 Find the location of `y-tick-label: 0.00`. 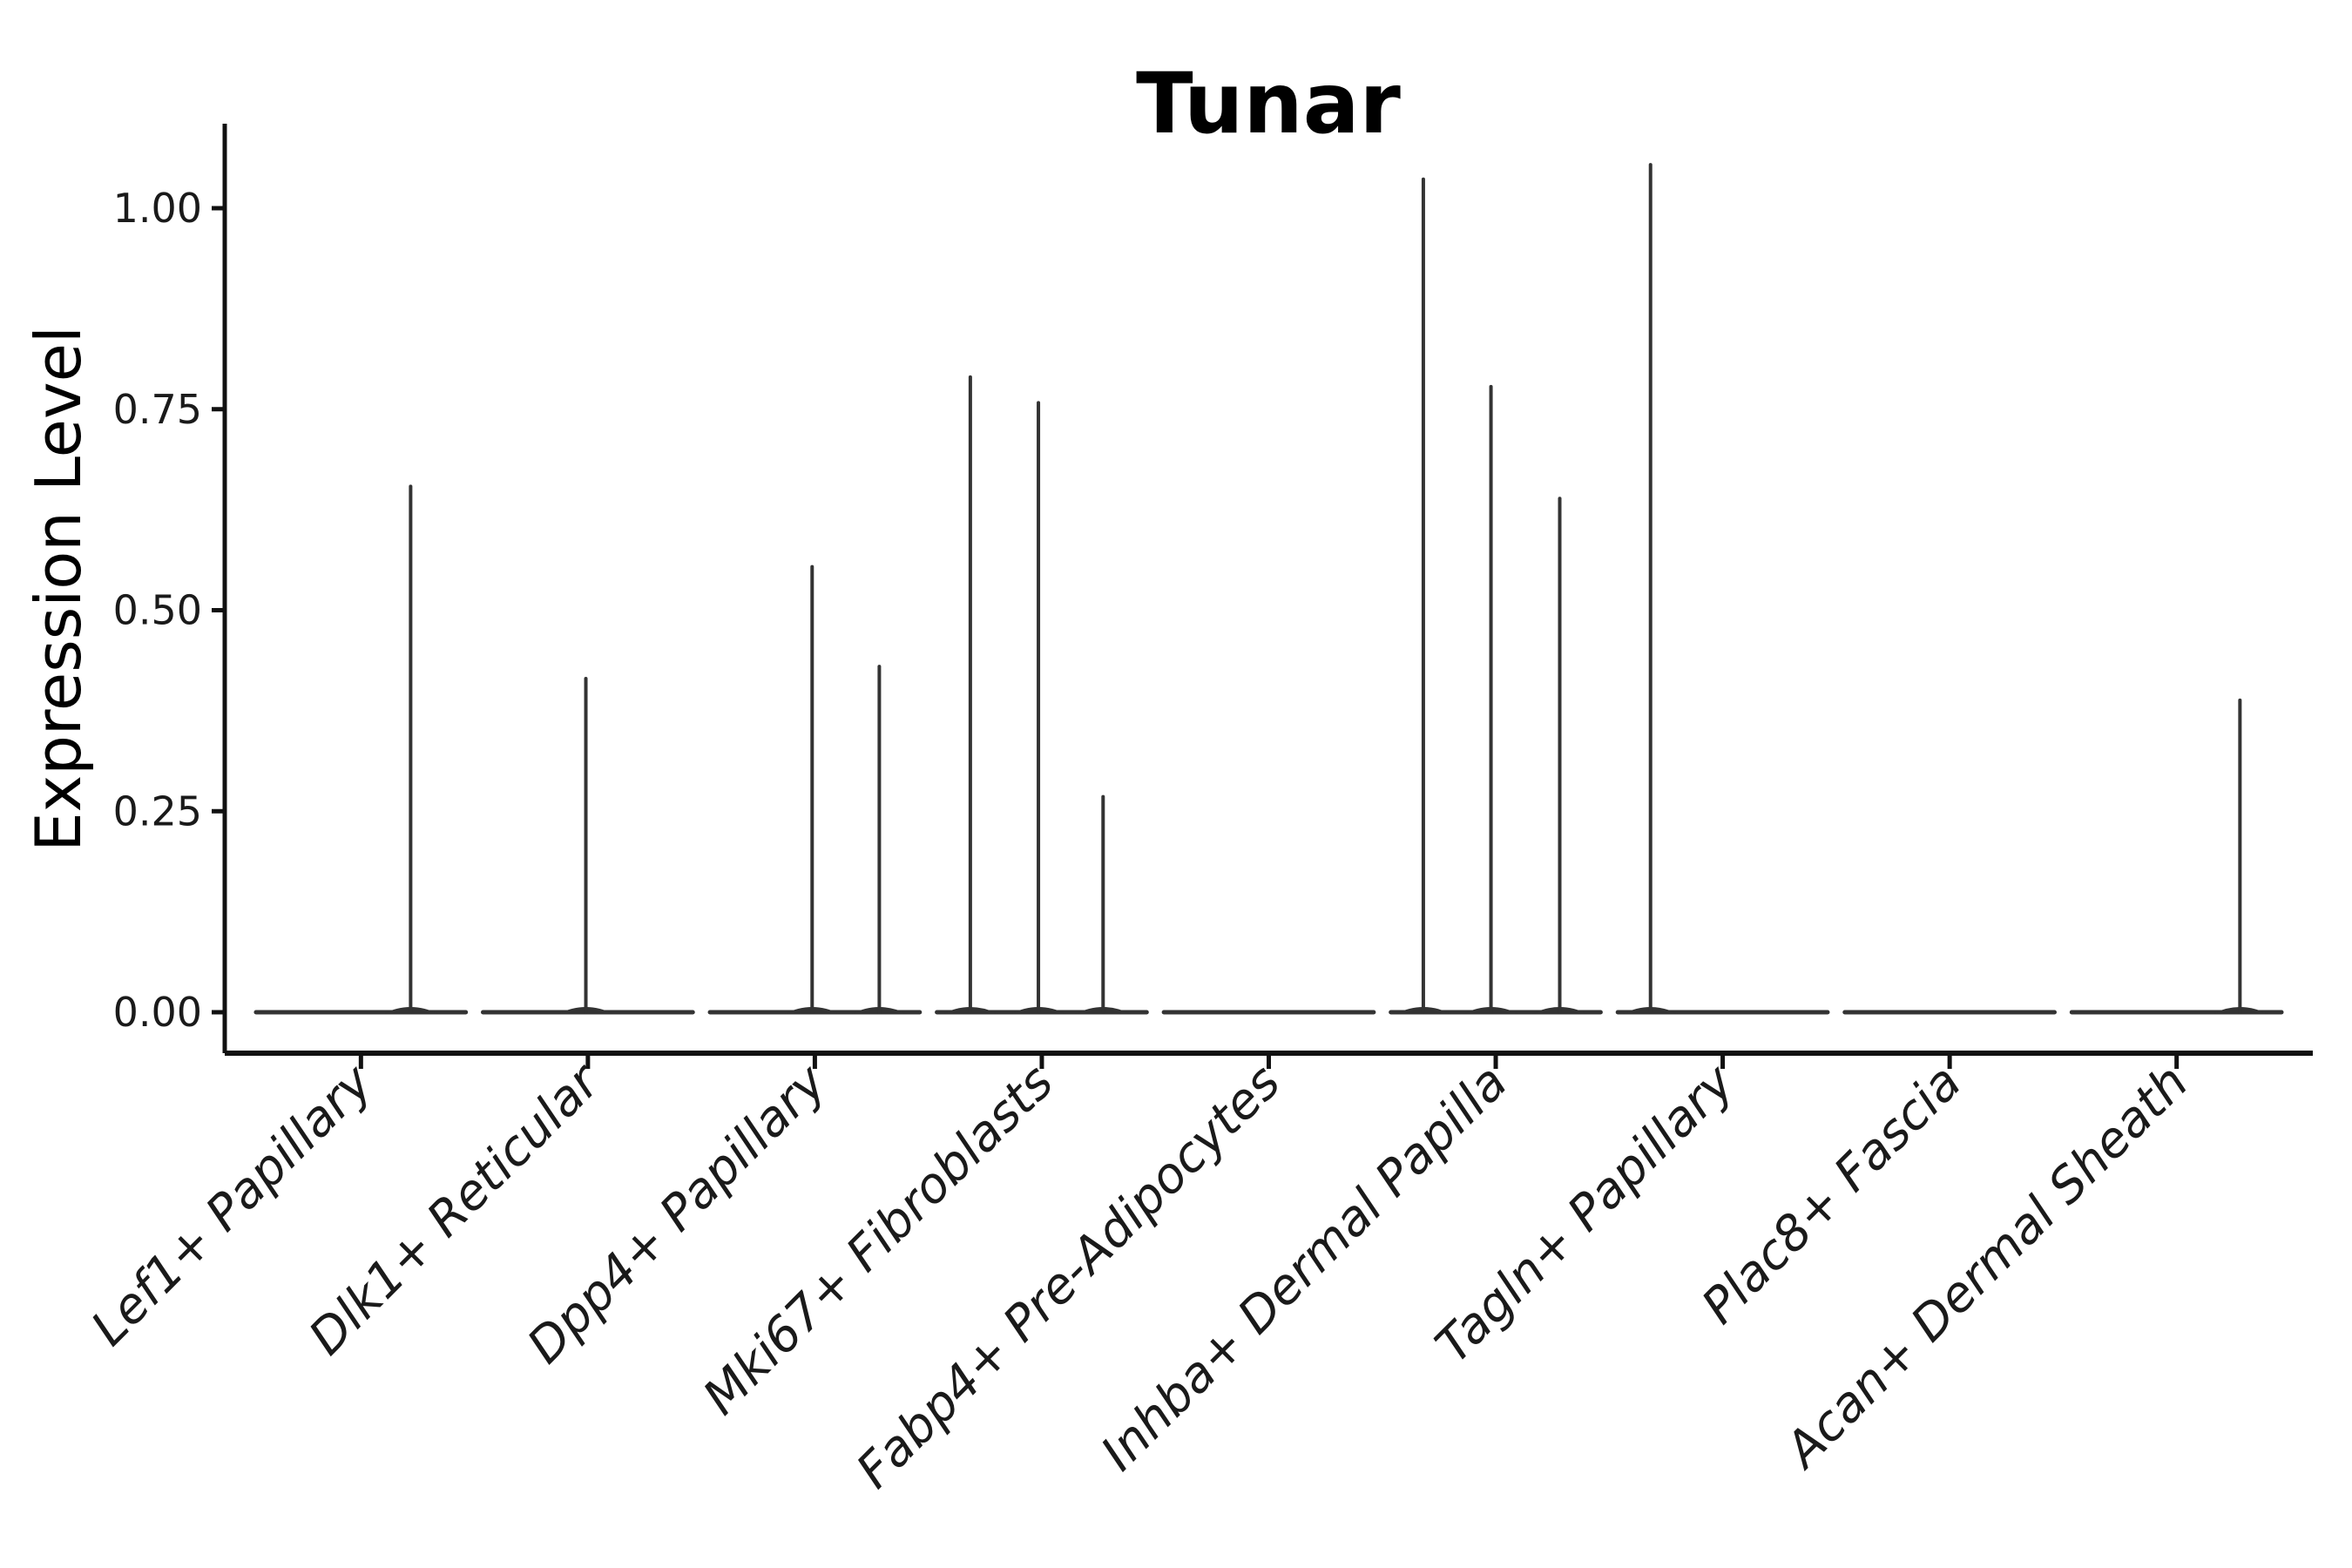

y-tick-label: 0.00 is located at coordinates (157, 1013).